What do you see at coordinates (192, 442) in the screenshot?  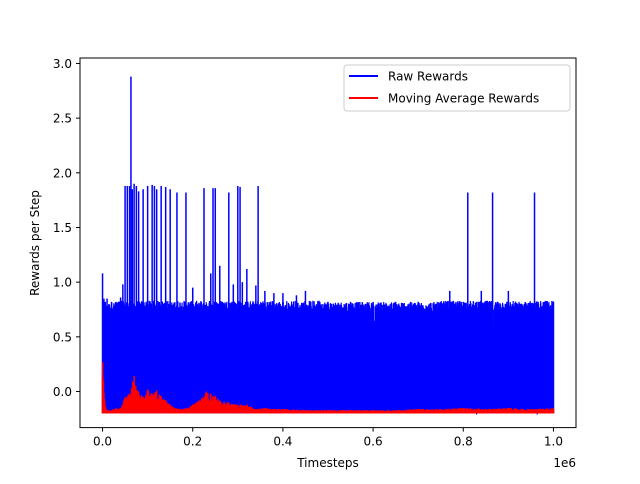 I see `x-tick-label: 0.2` at bounding box center [192, 442].